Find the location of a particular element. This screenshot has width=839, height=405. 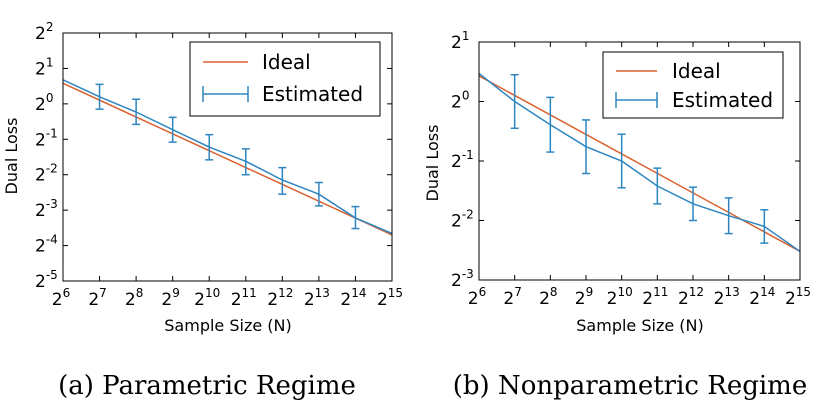

caption-b: (b) Nonparametric Regime is located at coordinates (630, 386).